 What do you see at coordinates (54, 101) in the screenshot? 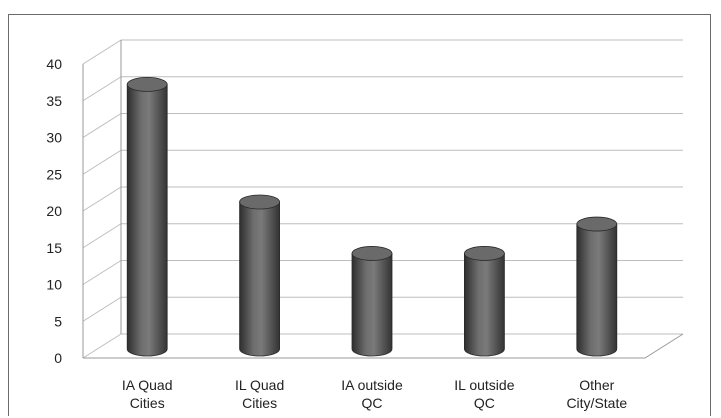
I see `y-tick-label: 35` at bounding box center [54, 101].